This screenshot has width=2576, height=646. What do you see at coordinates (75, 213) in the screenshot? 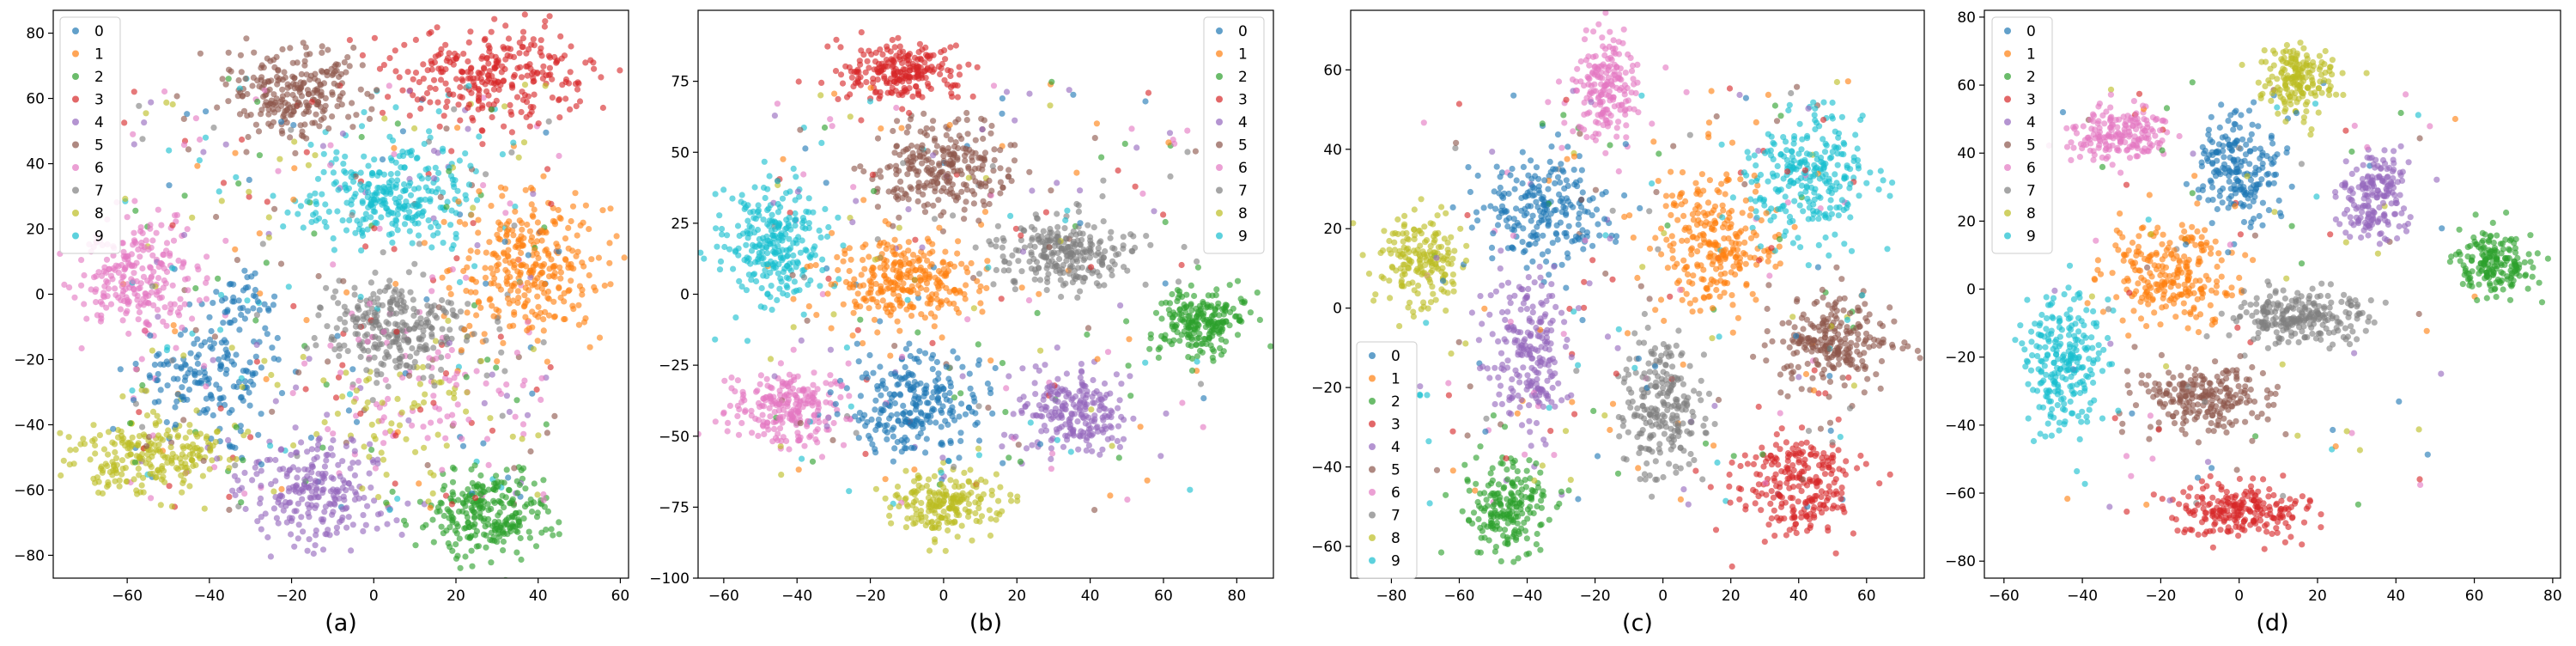
I see `legend-marker` at bounding box center [75, 213].